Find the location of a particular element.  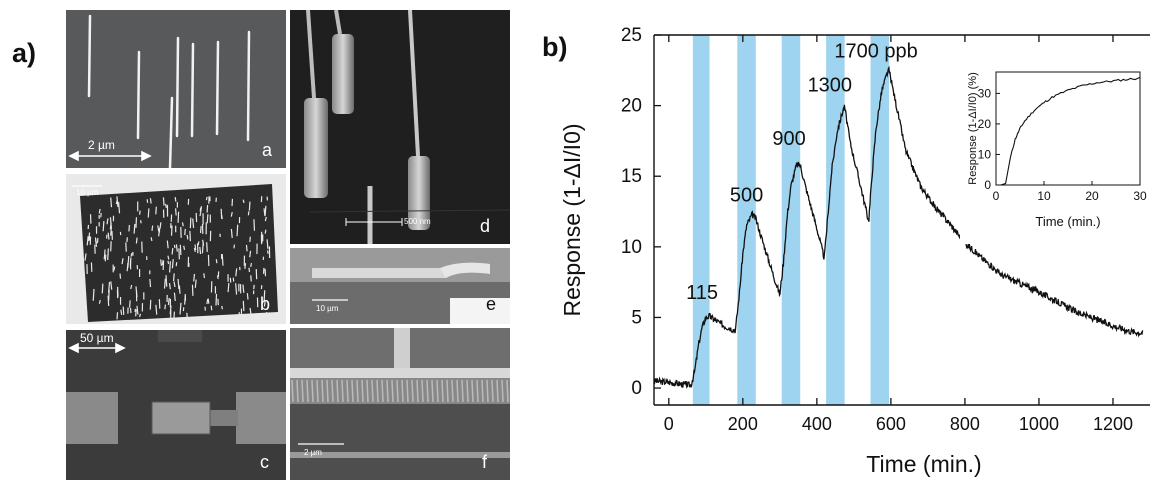

sem-image-f: 2 µm f is located at coordinates (400, 404).